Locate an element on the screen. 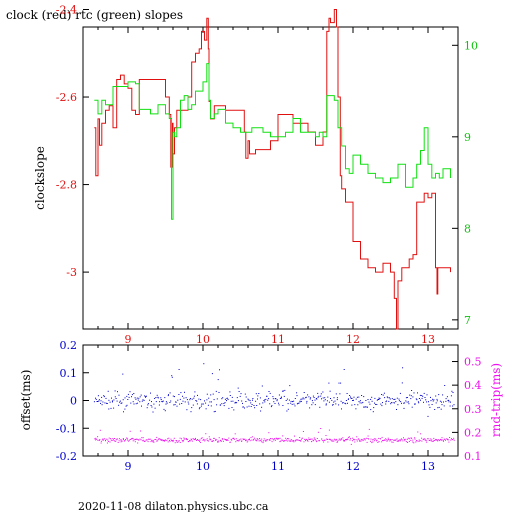  x-tick-label: 10 is located at coordinates (203, 339).